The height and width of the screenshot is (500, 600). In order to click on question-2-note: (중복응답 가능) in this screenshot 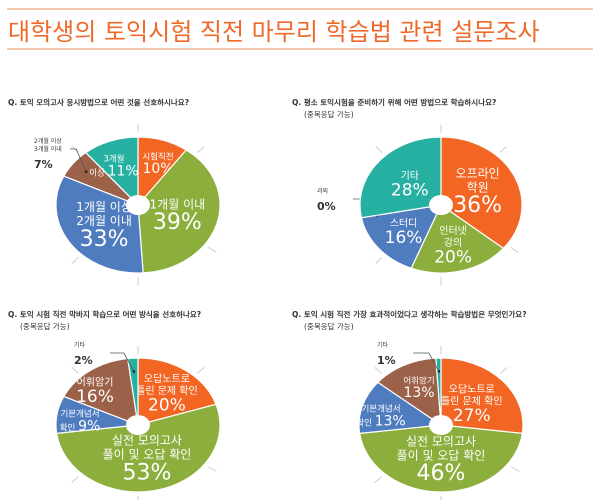, I will do `click(329, 114)`.